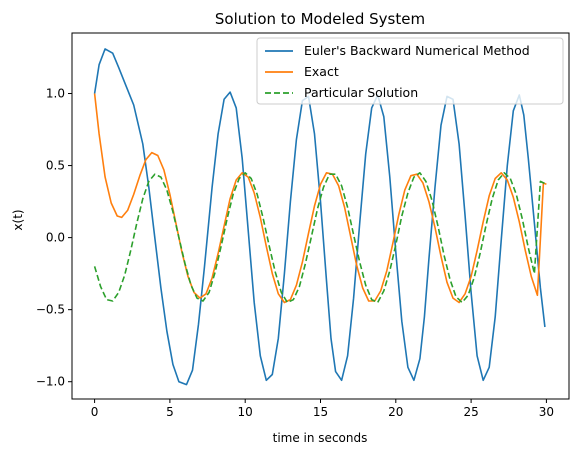 The width and height of the screenshot is (578, 455). What do you see at coordinates (50, 382) in the screenshot?
I see `y-tick-label: −1.0` at bounding box center [50, 382].